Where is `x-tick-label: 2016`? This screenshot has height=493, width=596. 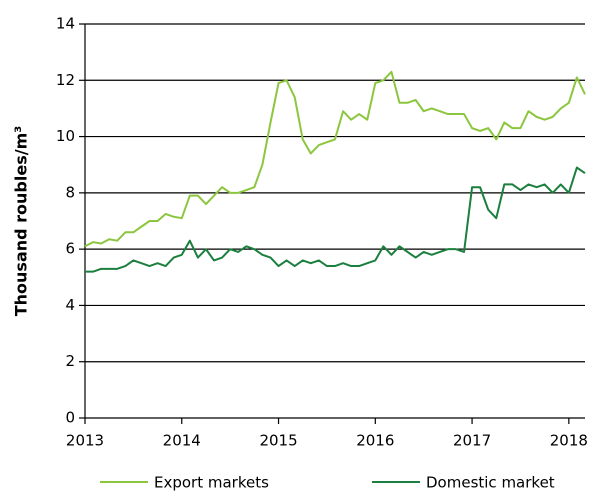
x-tick-label: 2016 is located at coordinates (375, 441).